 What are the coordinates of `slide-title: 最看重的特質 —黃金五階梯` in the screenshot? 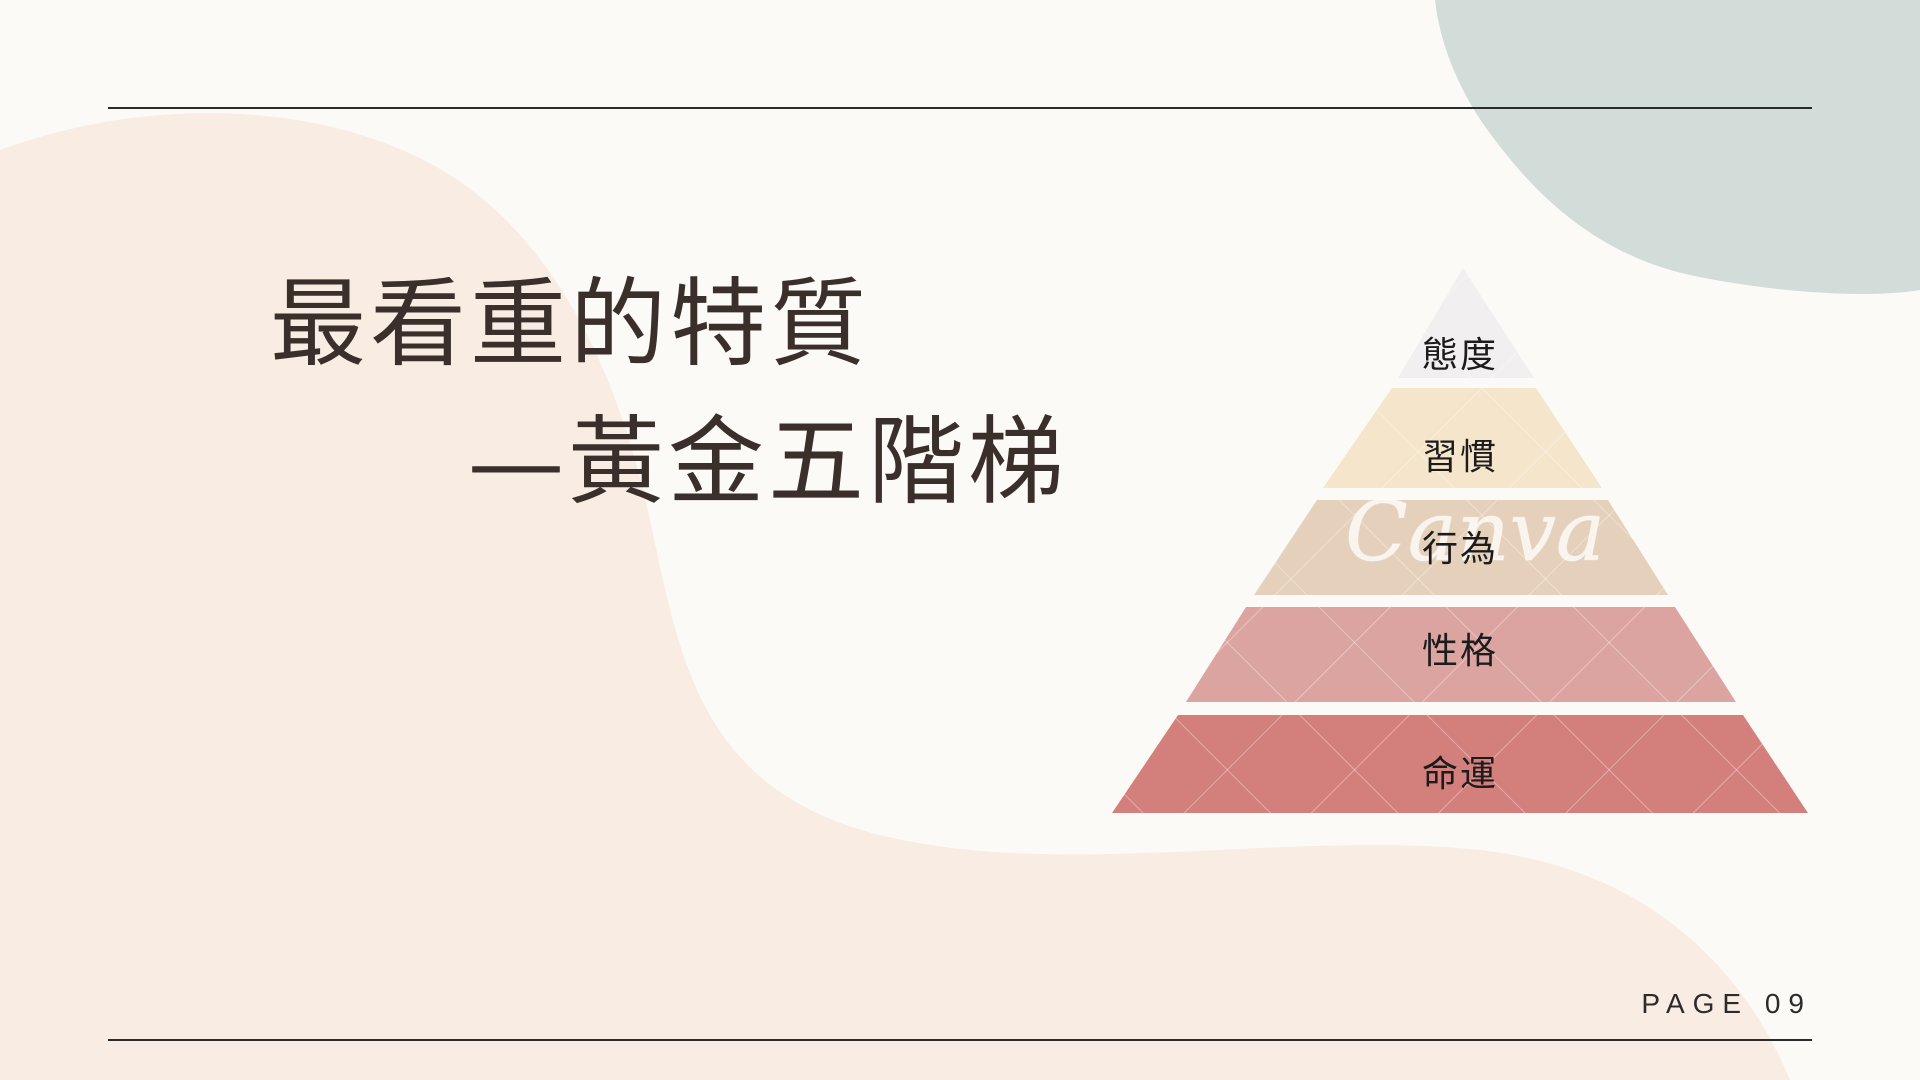 It's located at (720, 393).